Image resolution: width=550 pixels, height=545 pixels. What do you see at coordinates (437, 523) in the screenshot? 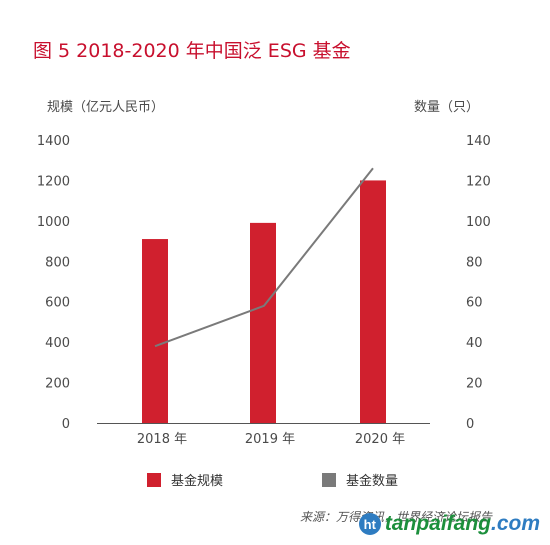
I see `watermark-text-main: tanpaifang` at bounding box center [437, 523].